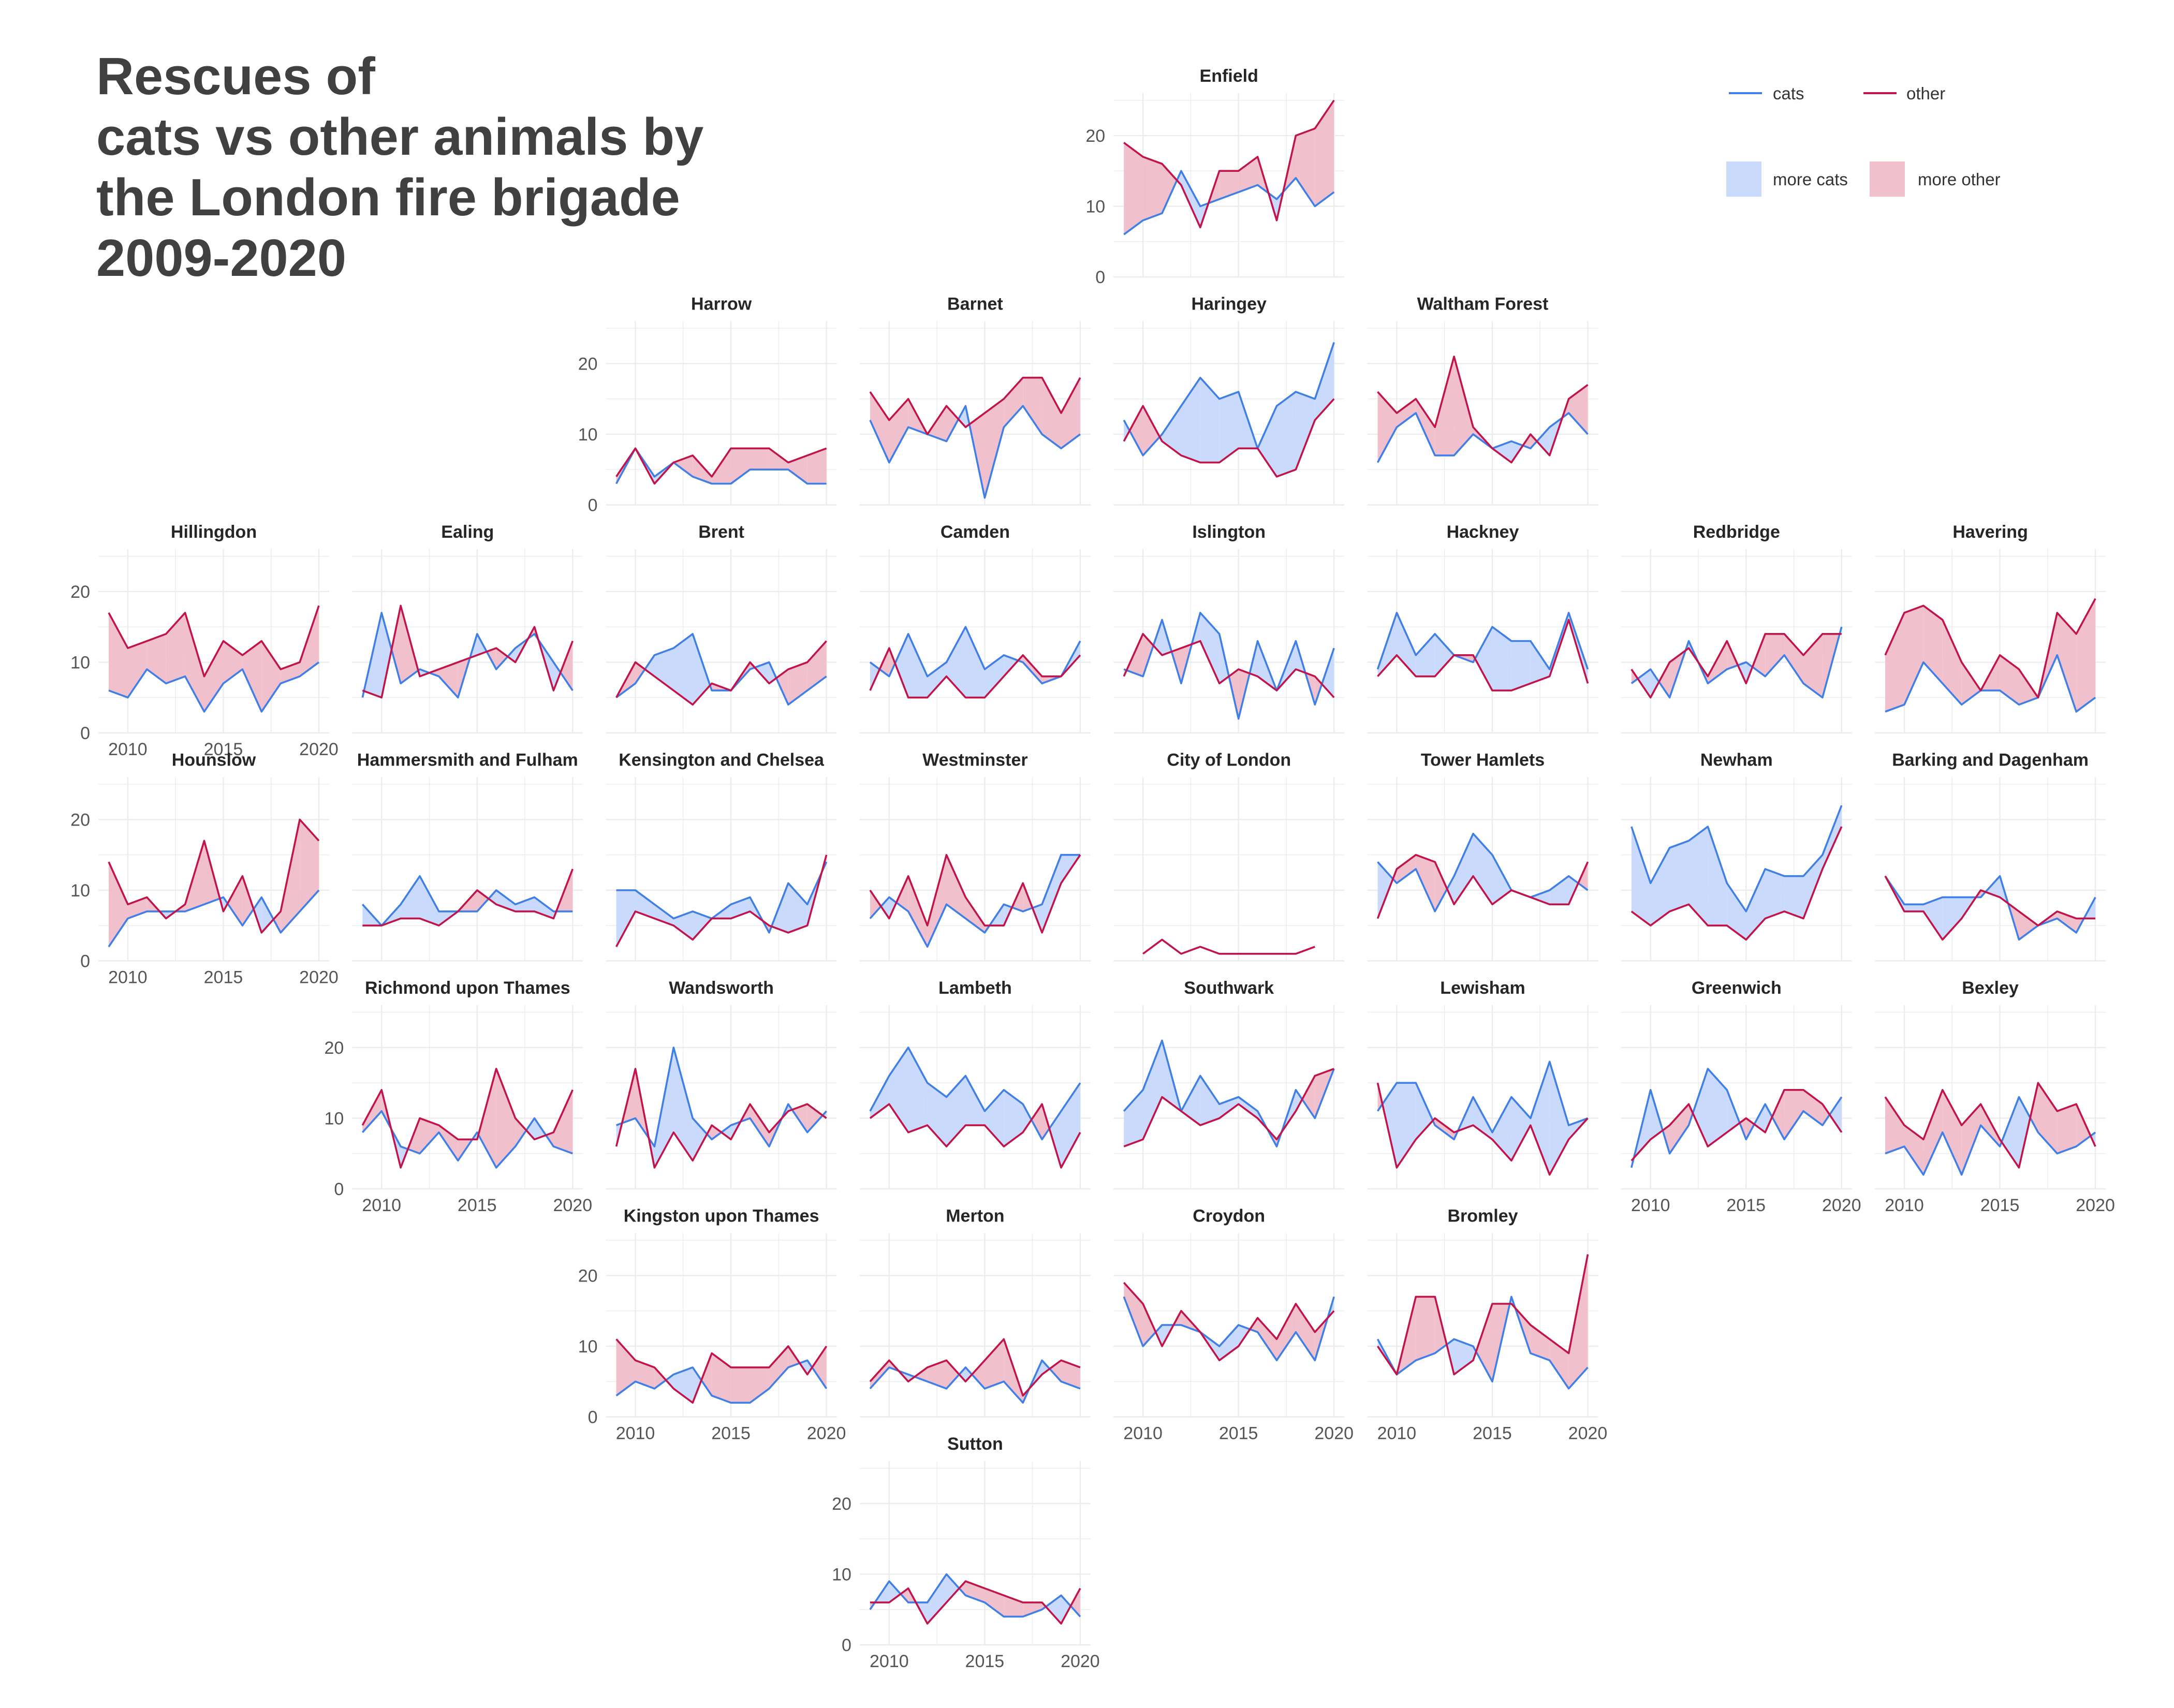  What do you see at coordinates (1487, 1325) in the screenshot?
I see `panel-bromley: Bromley 2010 2015 2020` at bounding box center [1487, 1325].